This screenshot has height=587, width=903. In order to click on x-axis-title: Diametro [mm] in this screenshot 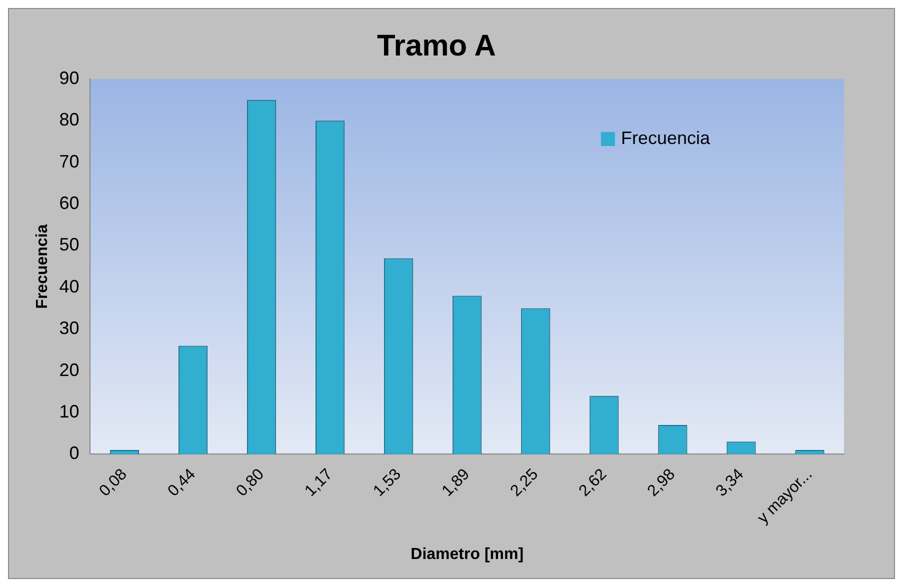, I will do `click(467, 554)`.